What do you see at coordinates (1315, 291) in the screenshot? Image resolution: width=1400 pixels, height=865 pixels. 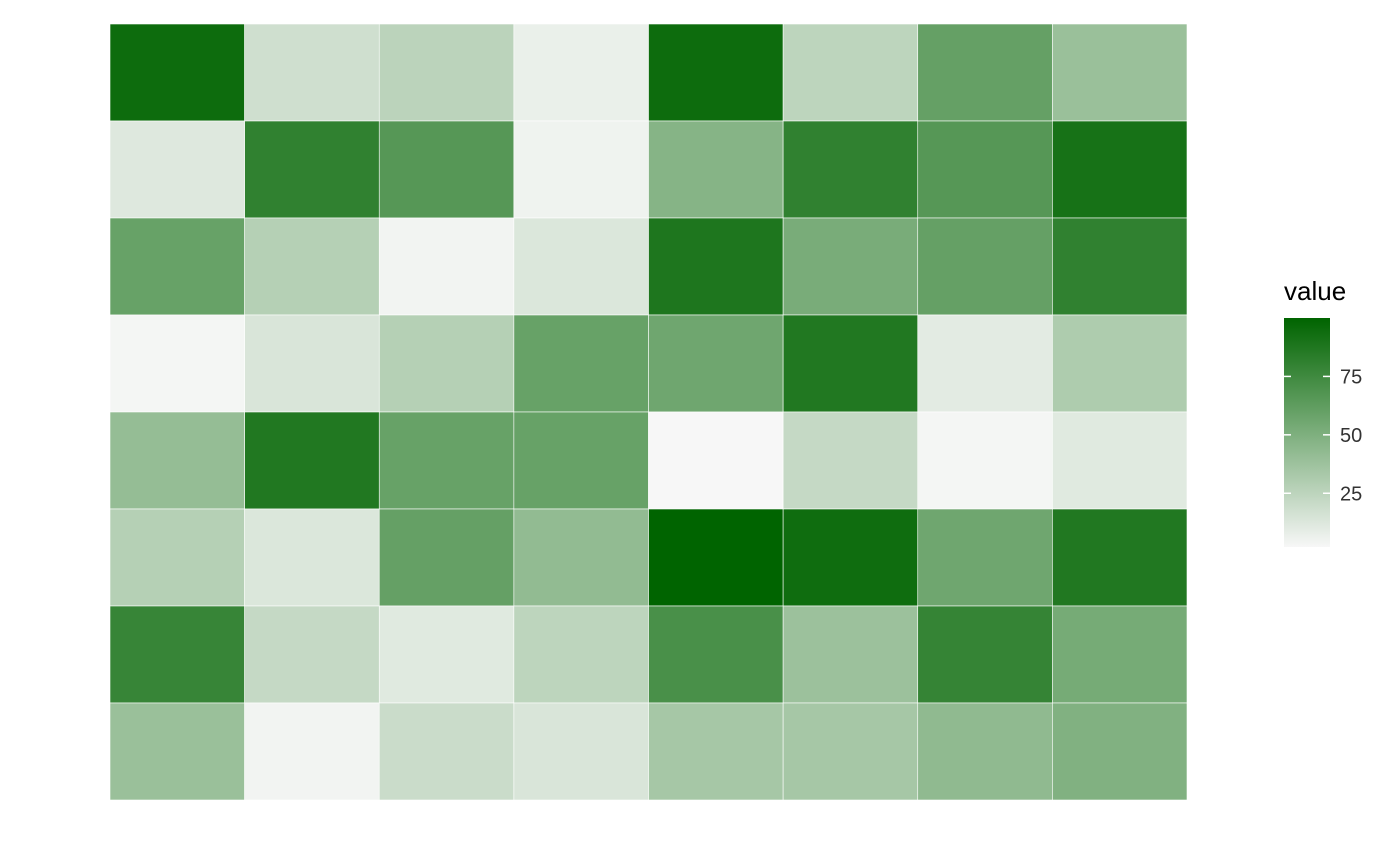 I see `legend-title: value` at bounding box center [1315, 291].